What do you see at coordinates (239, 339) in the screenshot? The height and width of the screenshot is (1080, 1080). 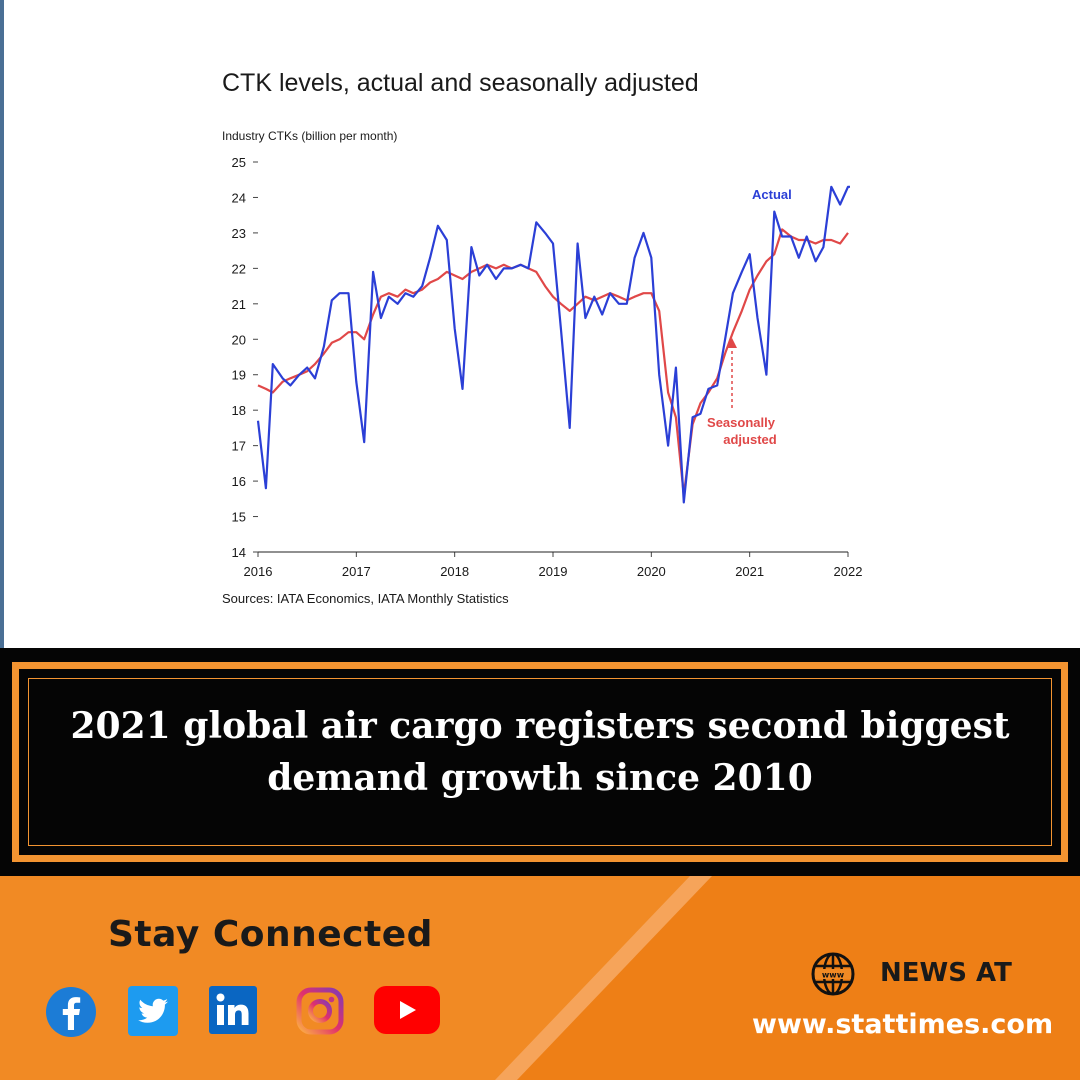 I see `y-tick-label: 20` at bounding box center [239, 339].